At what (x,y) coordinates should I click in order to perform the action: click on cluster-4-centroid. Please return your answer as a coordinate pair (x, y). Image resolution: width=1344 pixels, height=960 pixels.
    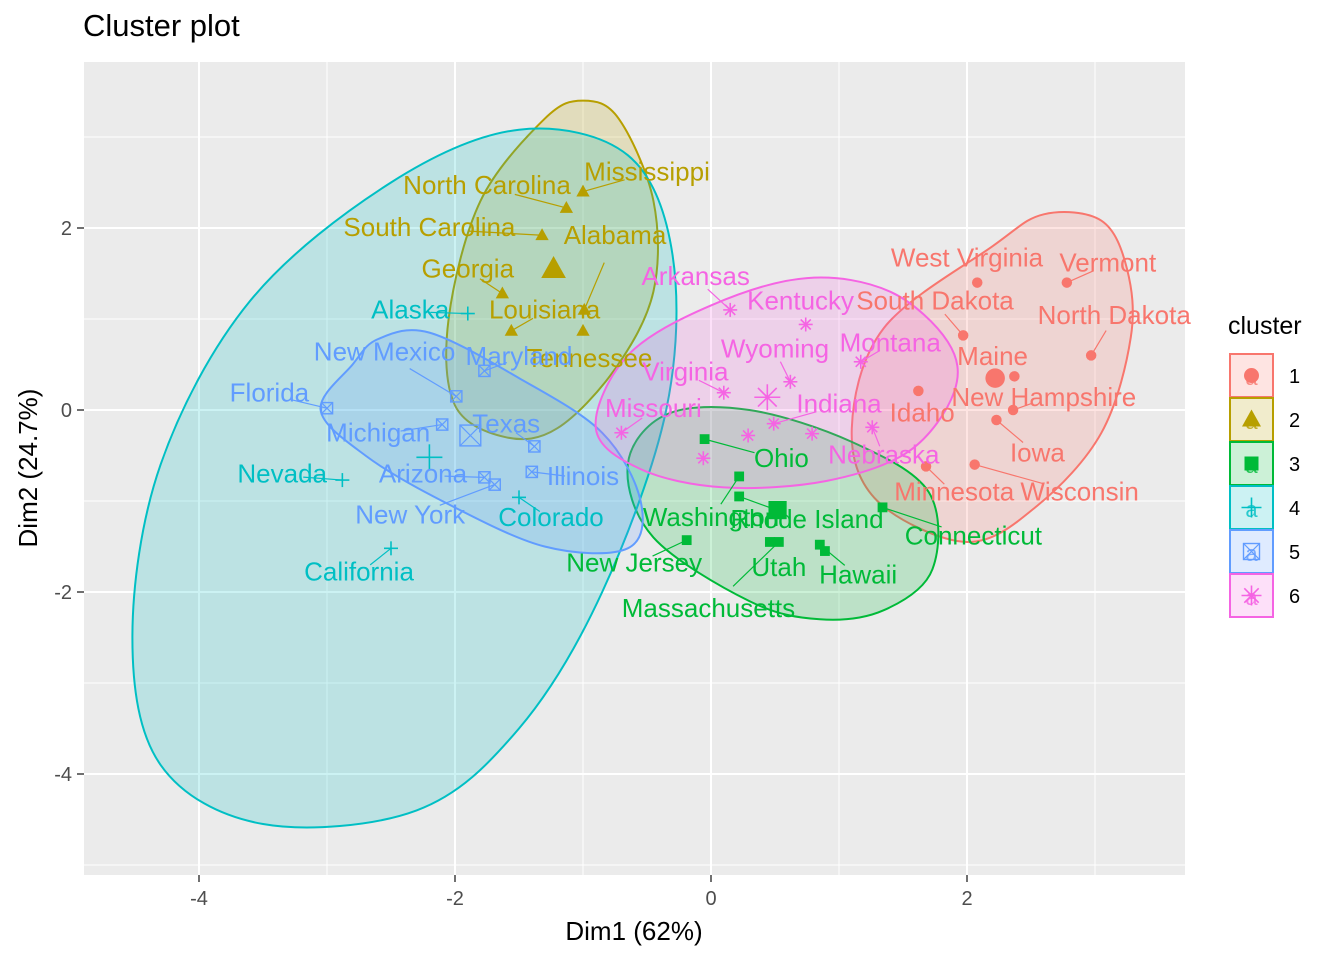
    Looking at the image, I should click on (429, 457).